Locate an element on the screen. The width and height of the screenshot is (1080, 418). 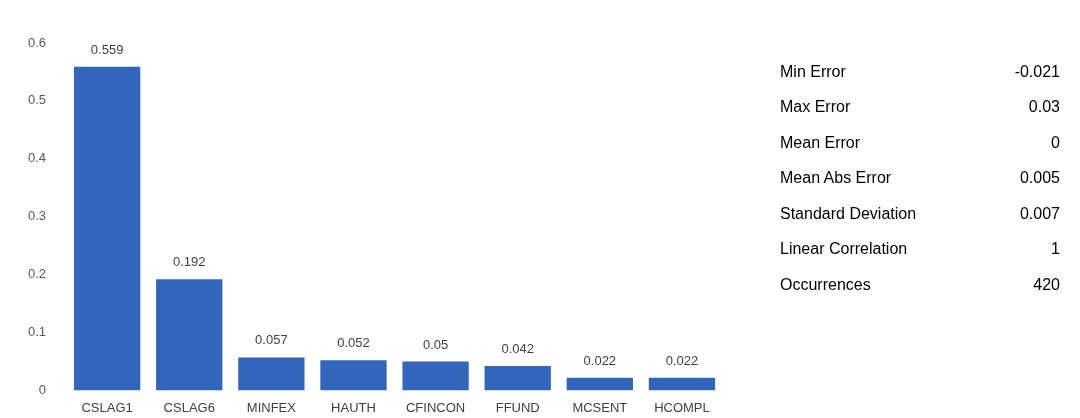
text: Linear Correlation is located at coordinates (844, 249).